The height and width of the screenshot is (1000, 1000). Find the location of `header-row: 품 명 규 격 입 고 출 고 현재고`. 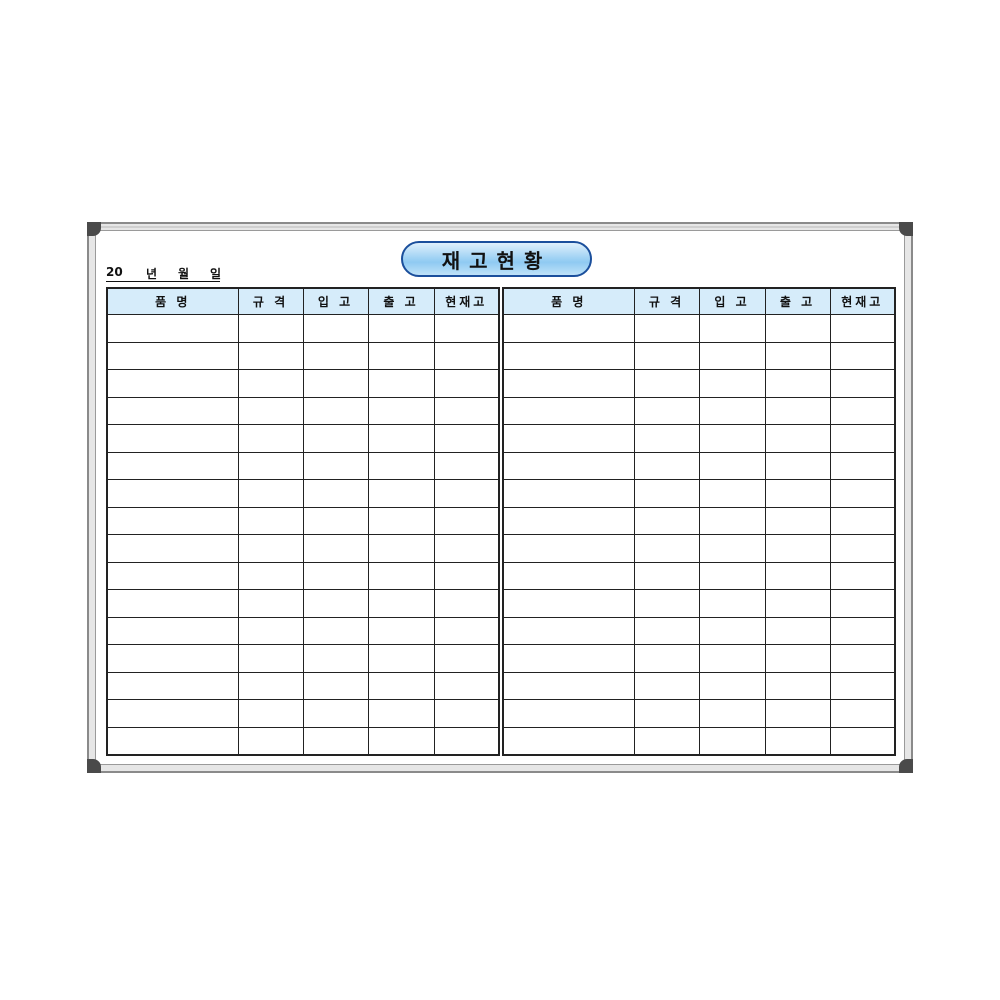

header-row: 품 명 규 격 입 고 출 고 현재고 is located at coordinates (303, 301).